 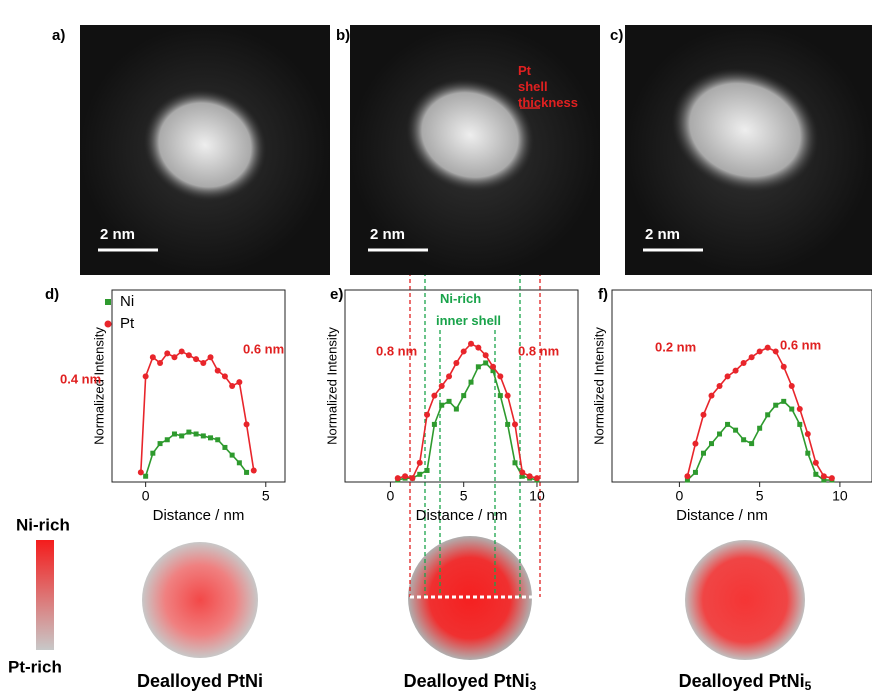 I want to click on scale-label: 2 nm, so click(x=387, y=234).